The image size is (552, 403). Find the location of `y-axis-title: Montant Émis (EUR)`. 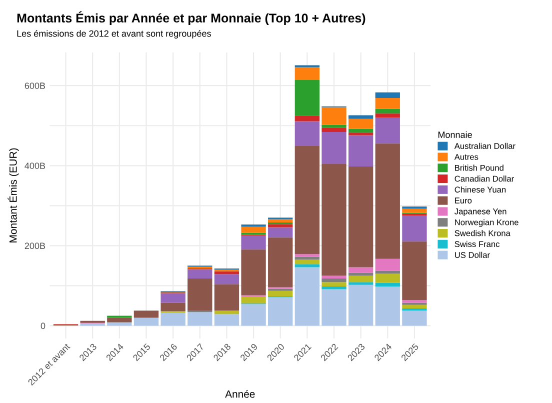

y-axis-title: Montant Émis (EUR) is located at coordinates (13, 195).